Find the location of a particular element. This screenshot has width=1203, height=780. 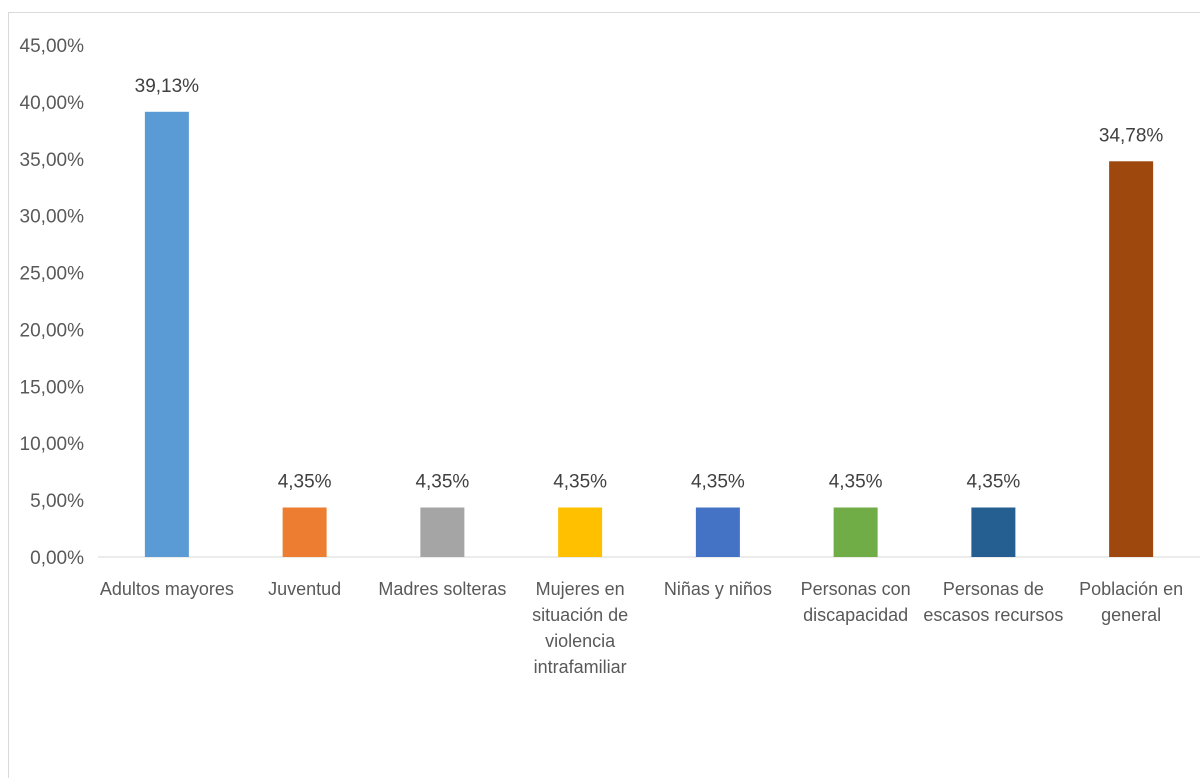

category-label: Adultos mayores is located at coordinates (167, 589).